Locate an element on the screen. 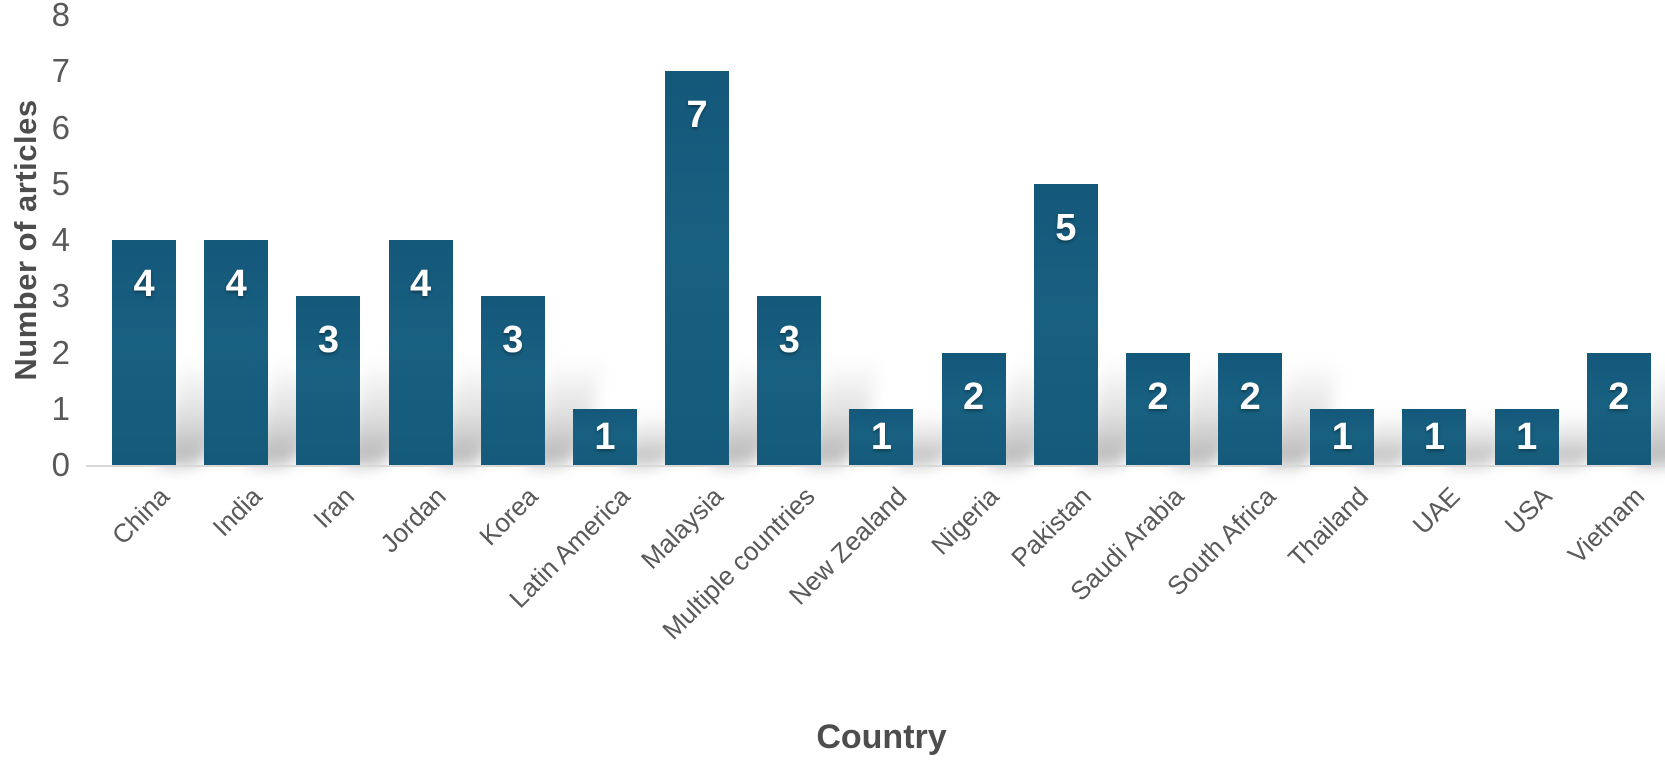 This screenshot has height=762, width=1665. bar-multiple-countries: 3 is located at coordinates (789, 380).